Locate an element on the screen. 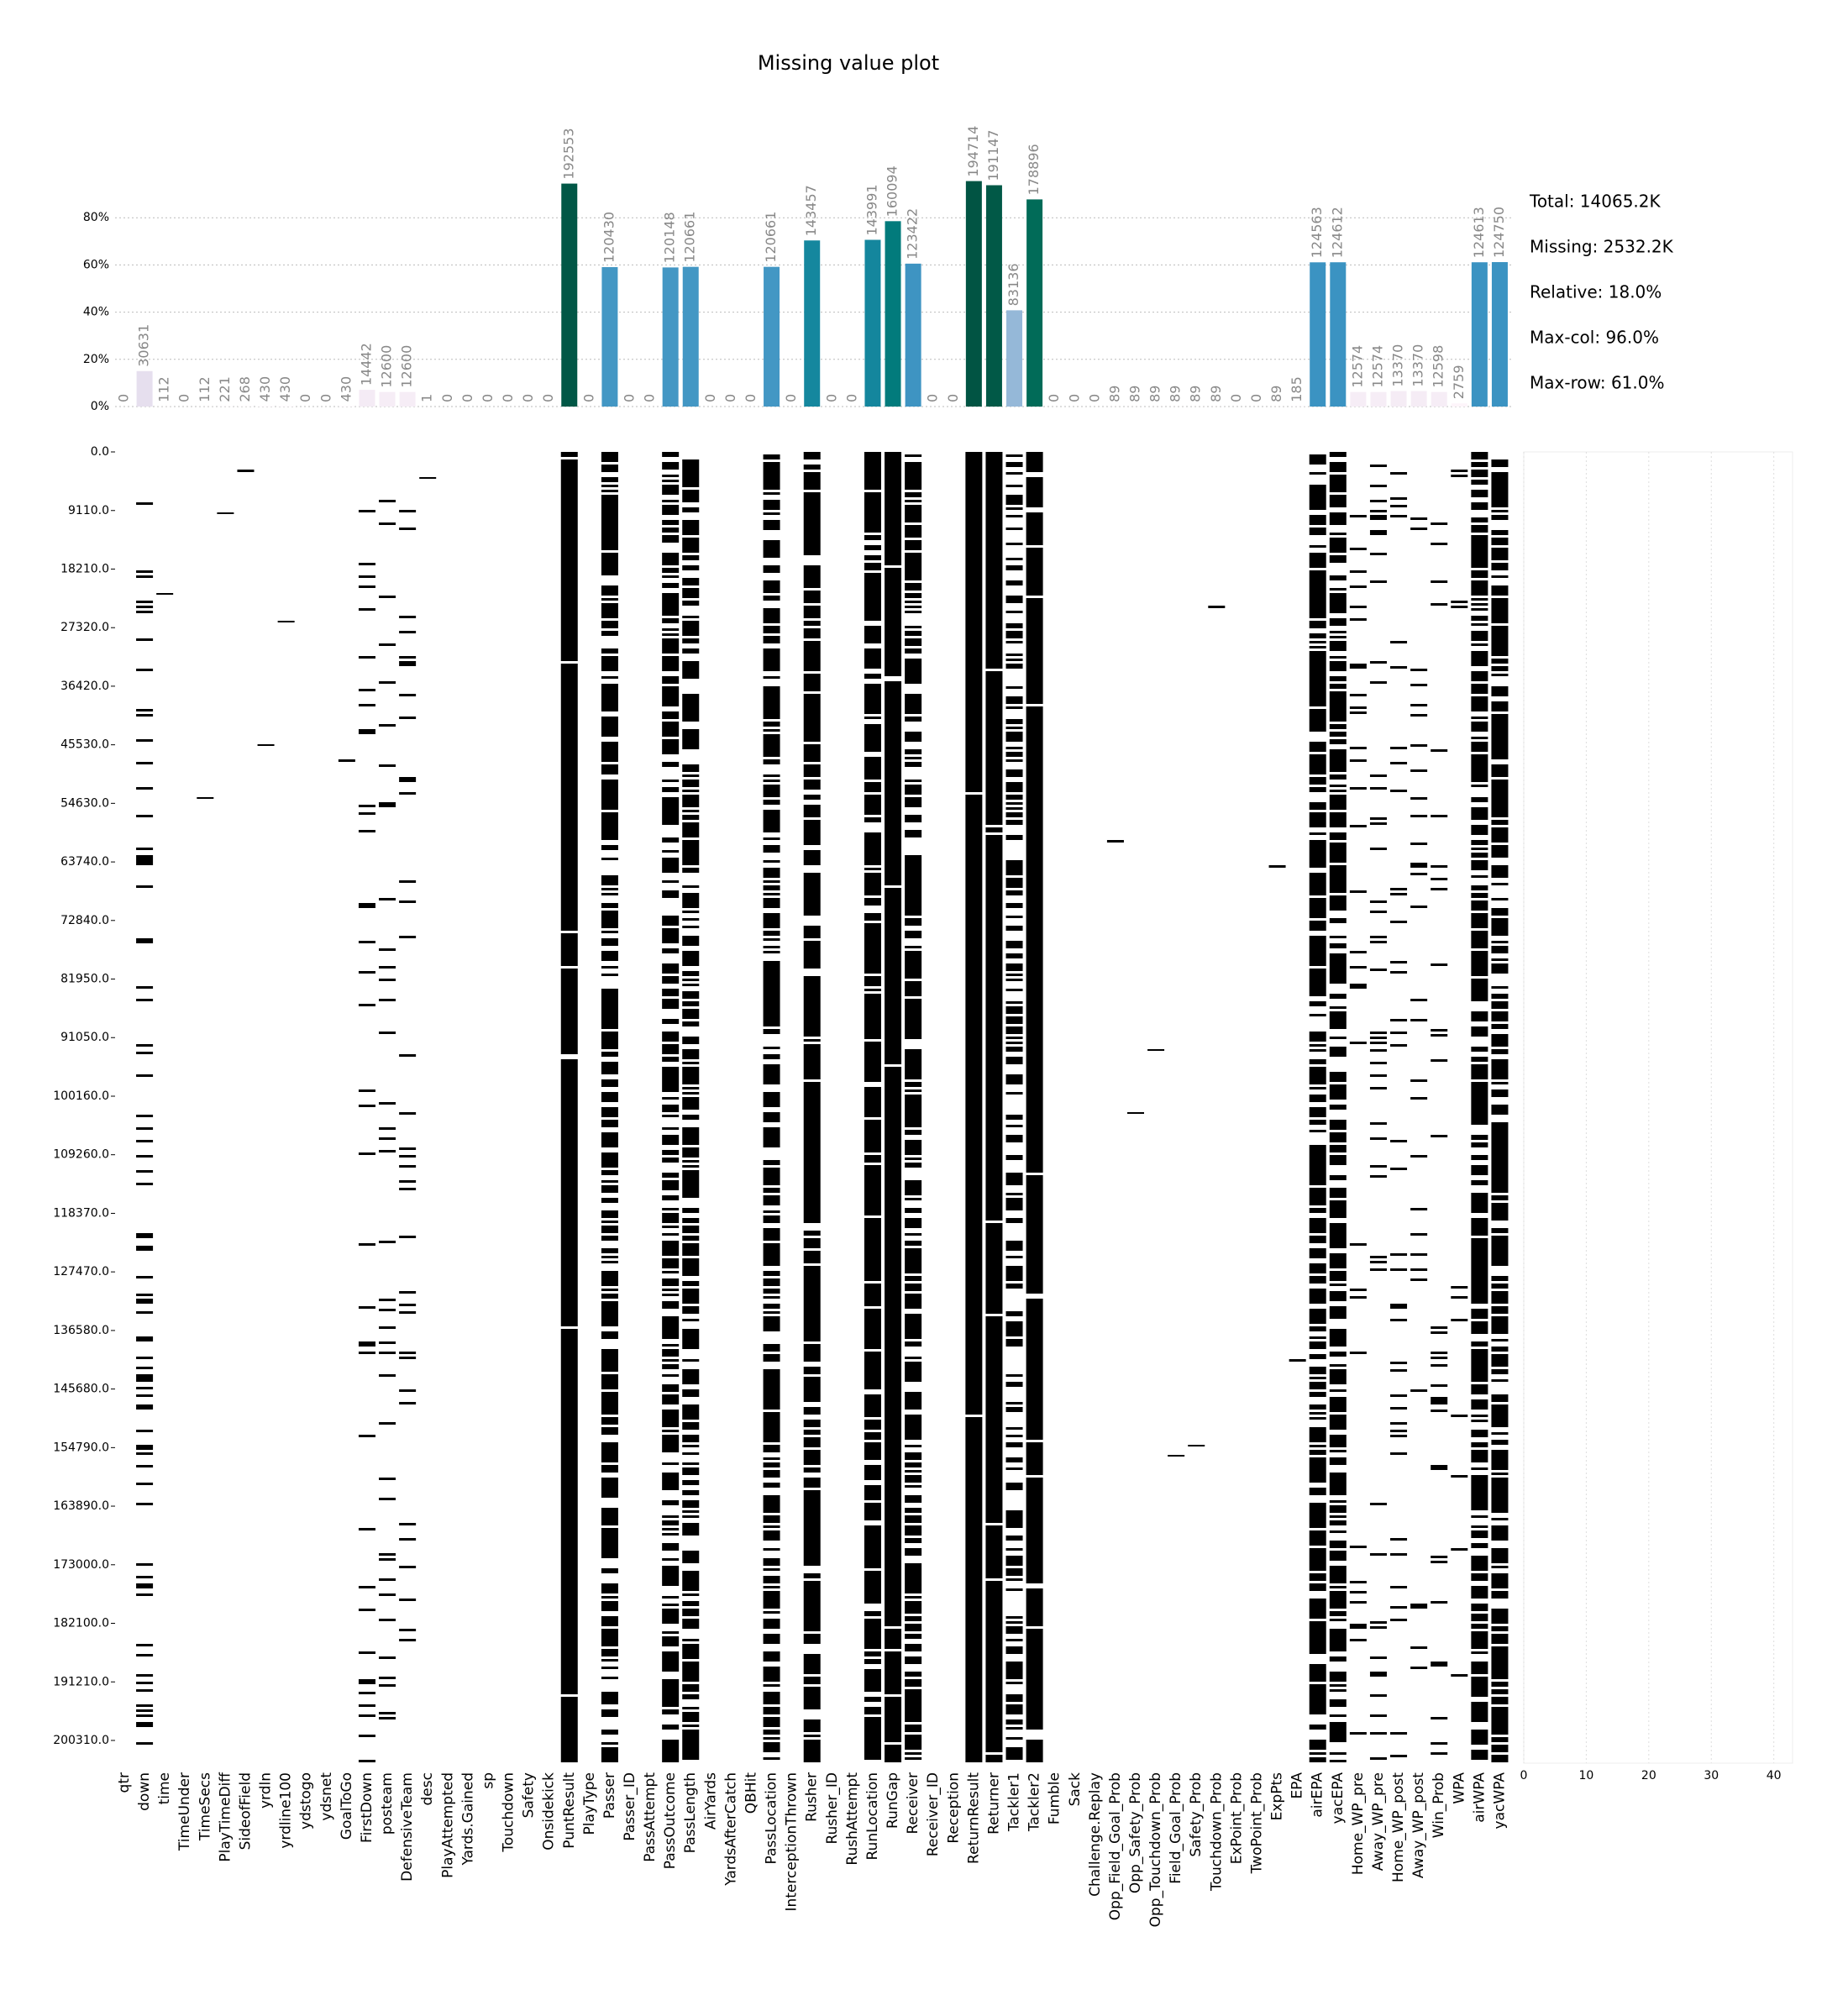 This screenshot has height=2016, width=1848. x-tick-label: ExpPts is located at coordinates (1277, 1796).